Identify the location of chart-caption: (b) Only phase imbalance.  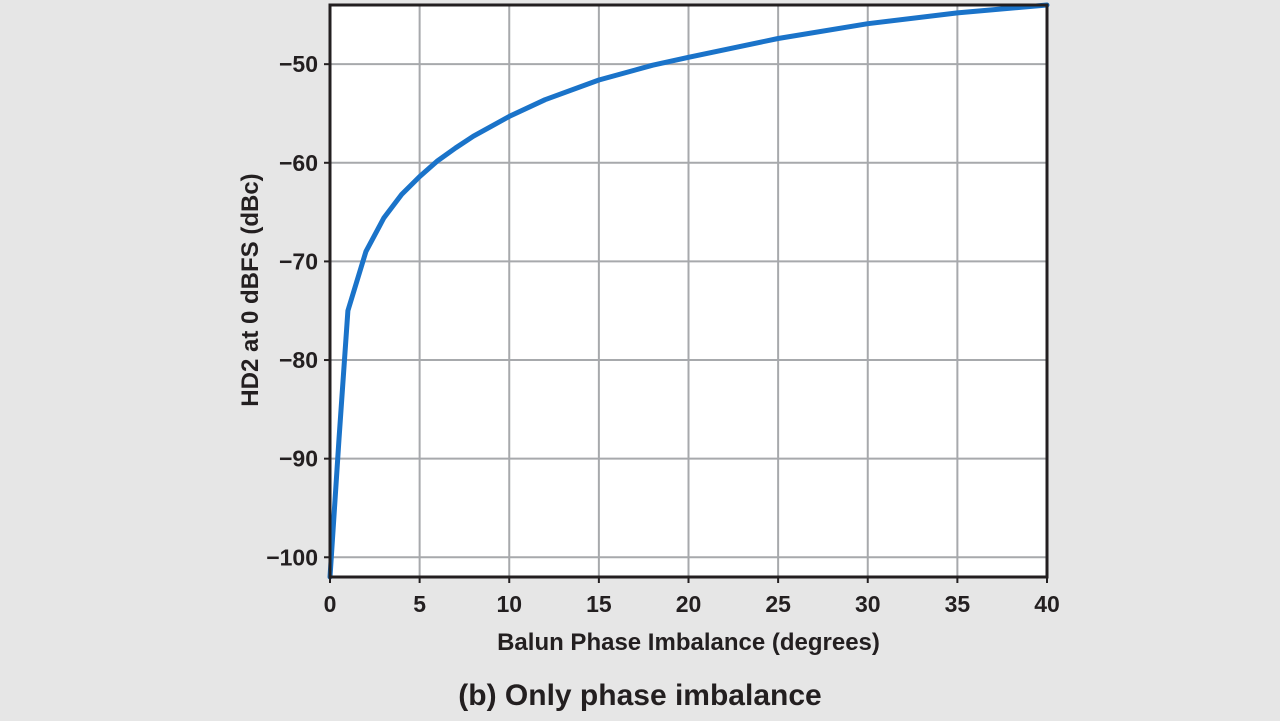
(639, 695).